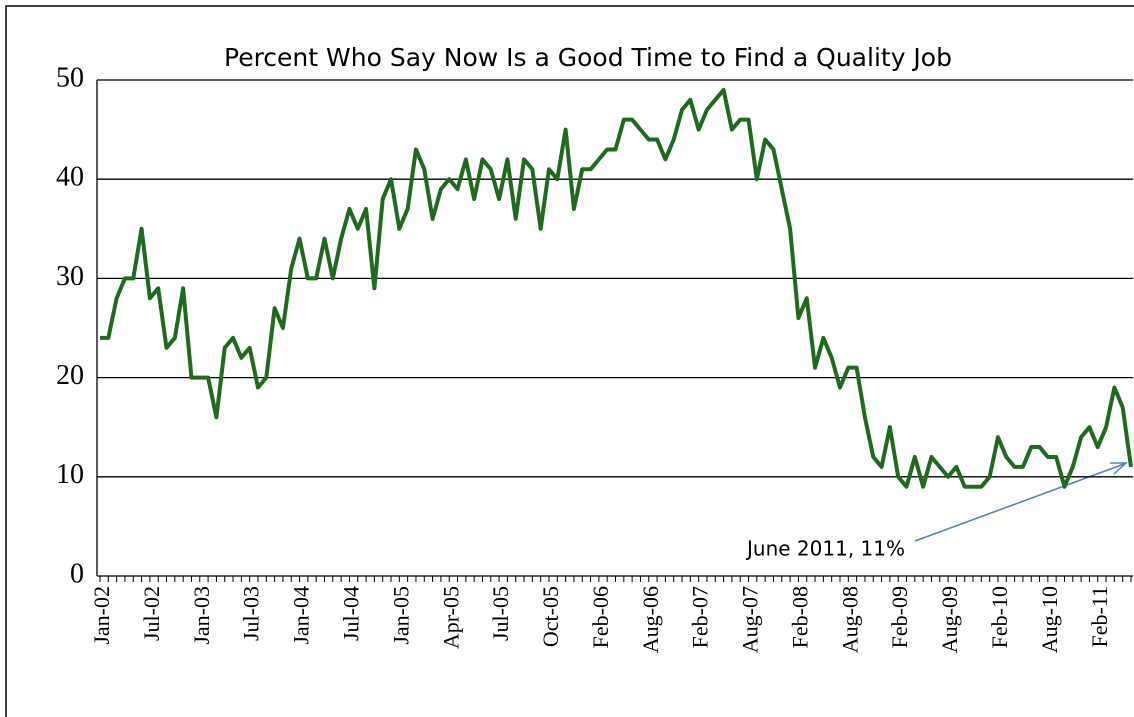 The height and width of the screenshot is (717, 1134). I want to click on x-tick-label: Aug-07, so click(750, 619).